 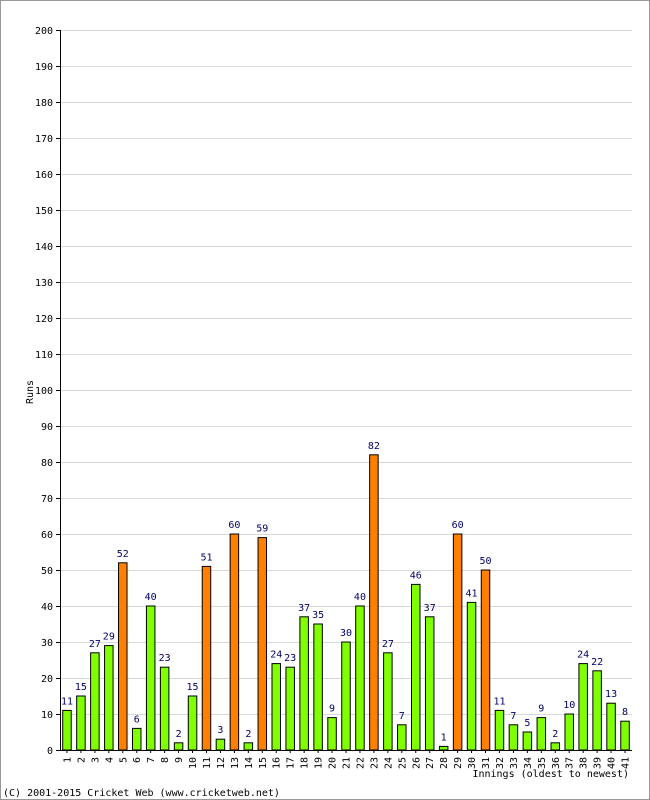 What do you see at coordinates (179, 760) in the screenshot?
I see `x-tick-label: 9` at bounding box center [179, 760].